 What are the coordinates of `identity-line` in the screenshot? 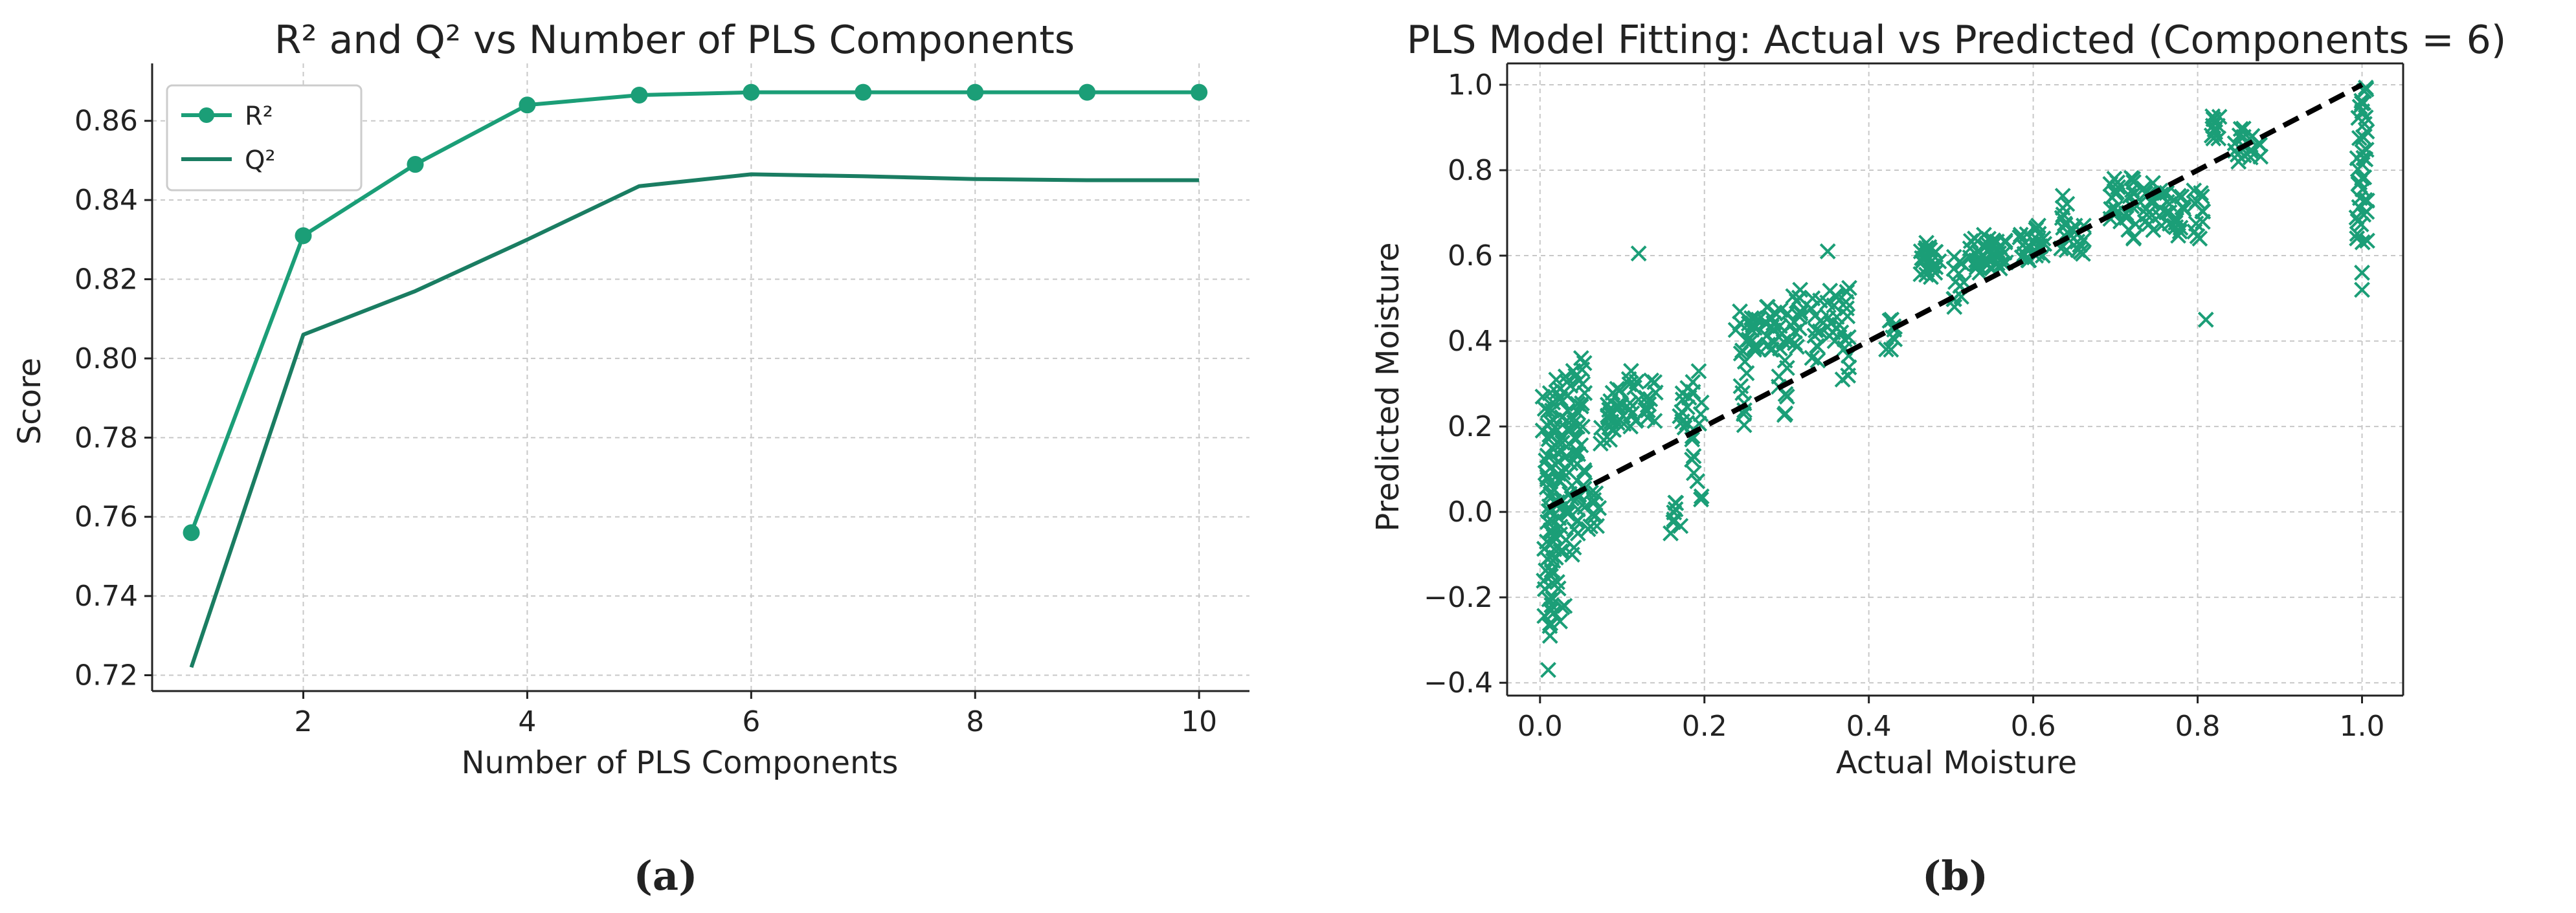 It's located at (1956, 296).